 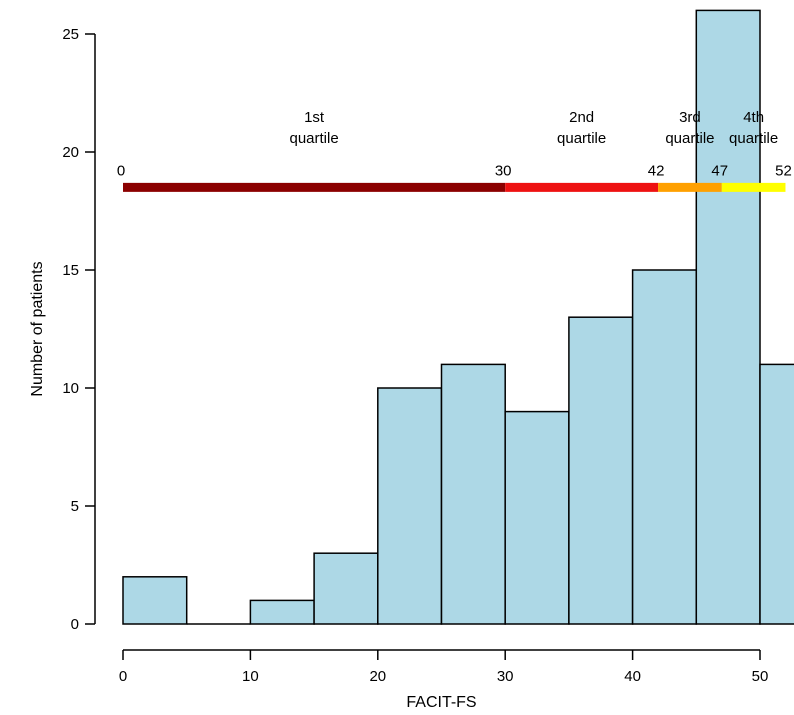 What do you see at coordinates (314, 117) in the screenshot?
I see `quartile-name-line: 1st` at bounding box center [314, 117].